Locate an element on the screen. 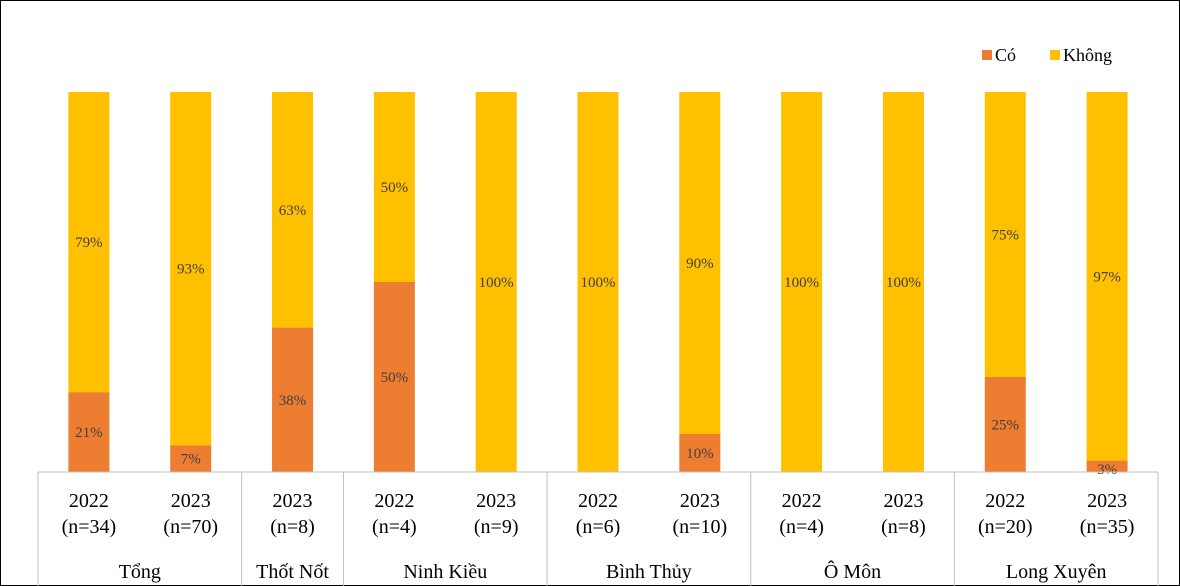 The width and height of the screenshot is (1180, 586). legend-swatch-khong is located at coordinates (1055, 55).